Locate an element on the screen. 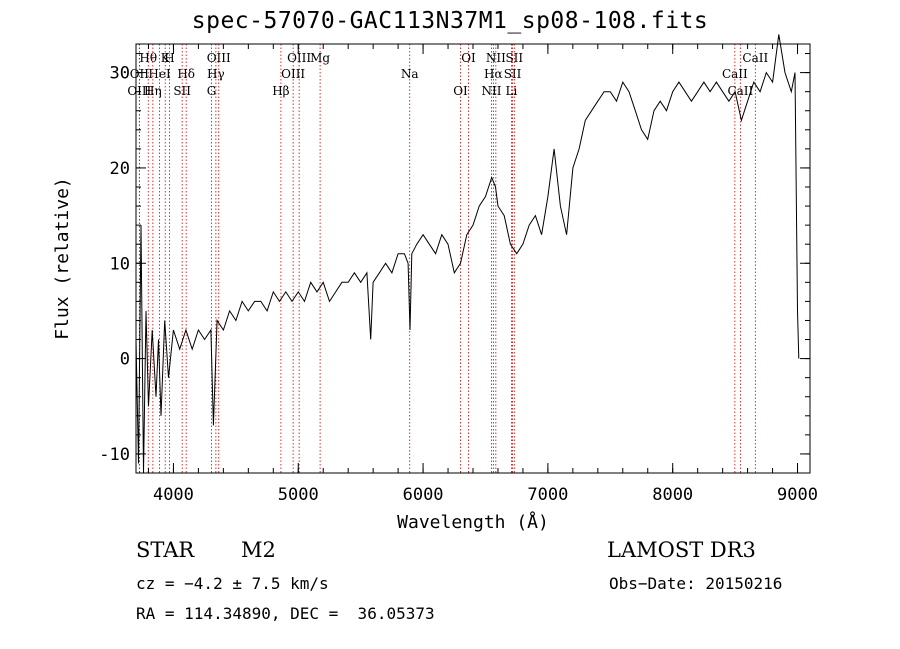  coordinates: RA = 114.34890, DEC = 36.05373 is located at coordinates (285, 613).